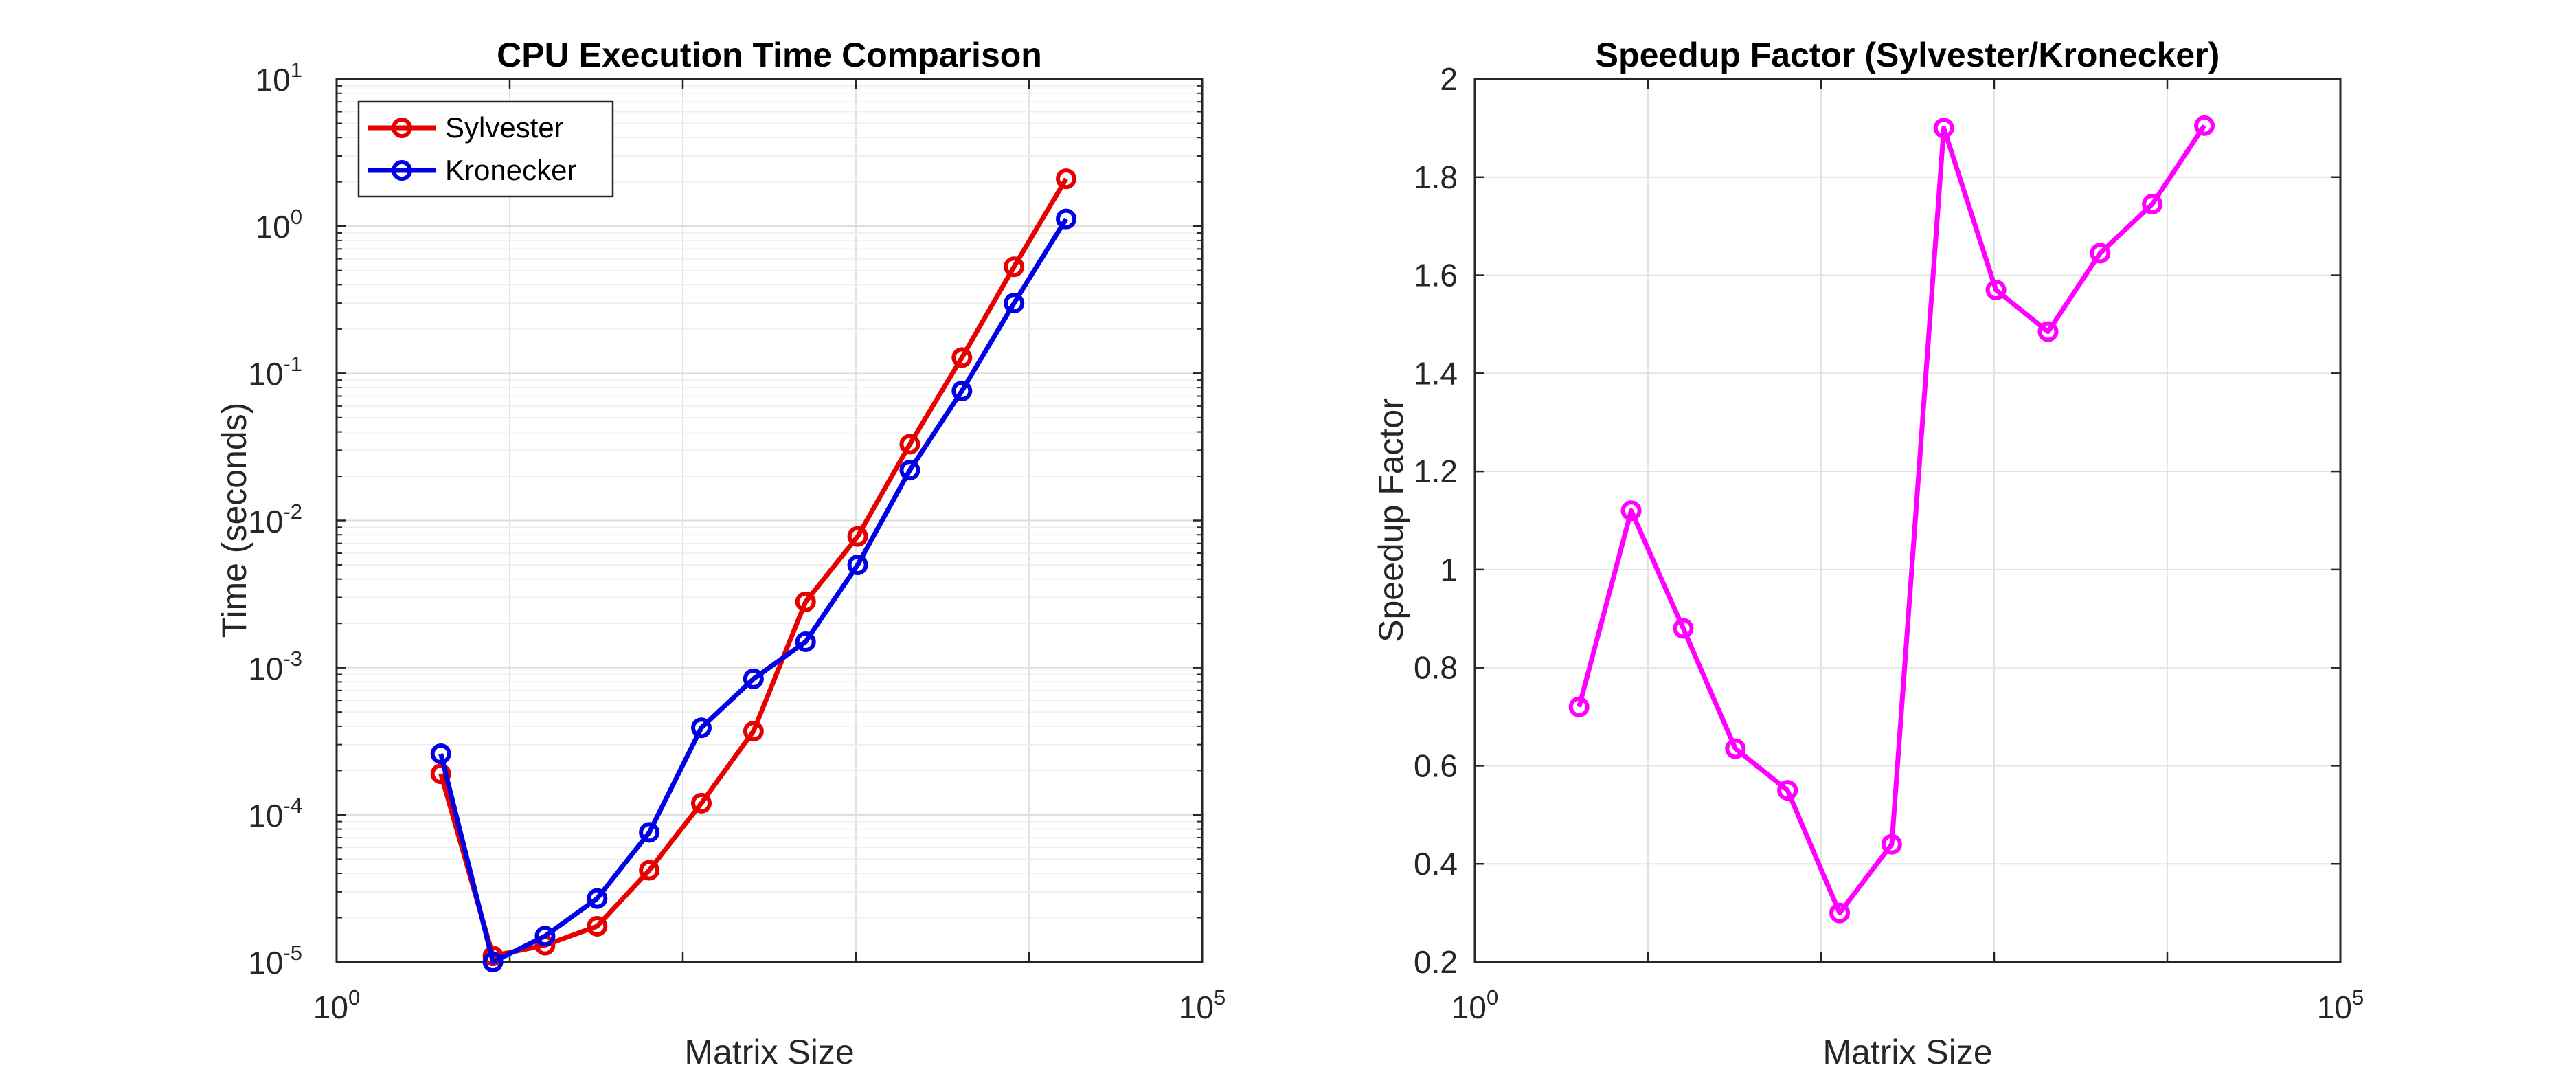 The height and width of the screenshot is (1074, 2576). What do you see at coordinates (510, 170) in the screenshot?
I see `legend-label: Kronecker` at bounding box center [510, 170].